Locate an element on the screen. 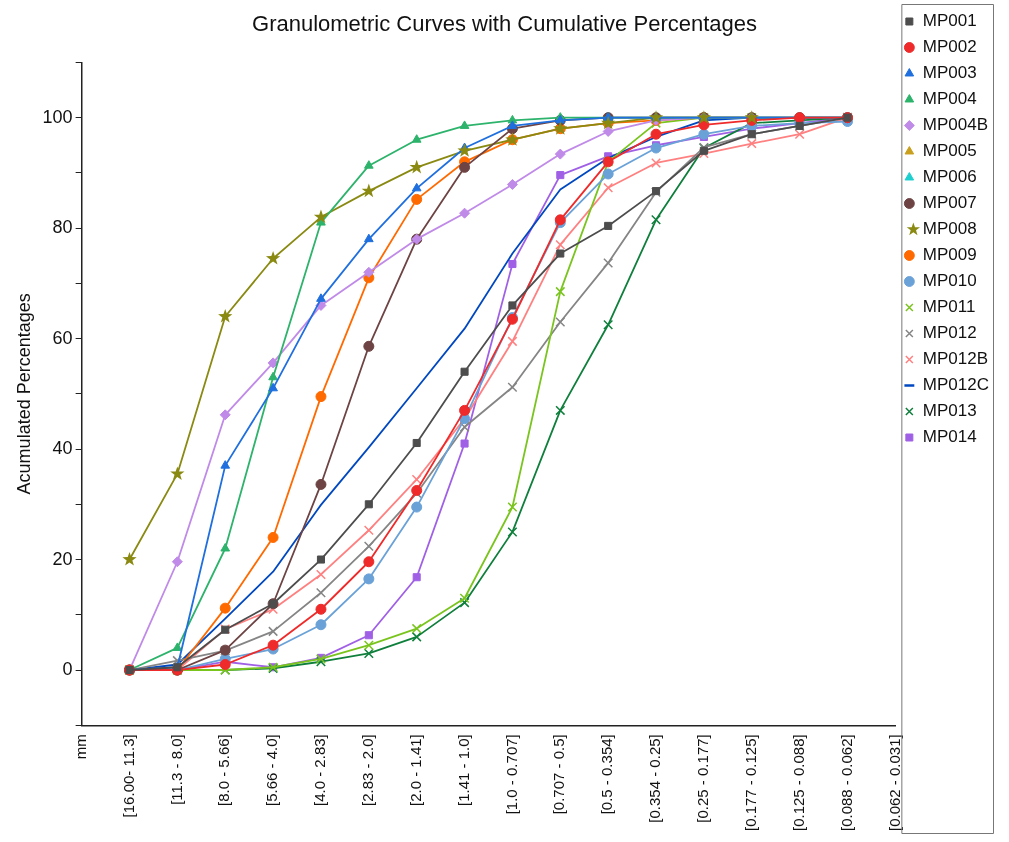 The height and width of the screenshot is (842, 1009). x-tick-label: [0.5 - 0.354] is located at coordinates (607, 774).